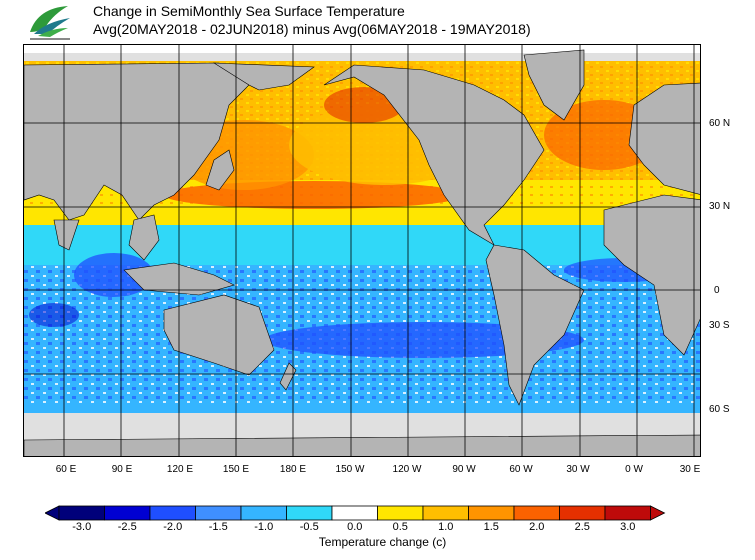  Describe the element at coordinates (719, 409) in the screenshot. I see `lat-label-60s: 60 S` at that location.